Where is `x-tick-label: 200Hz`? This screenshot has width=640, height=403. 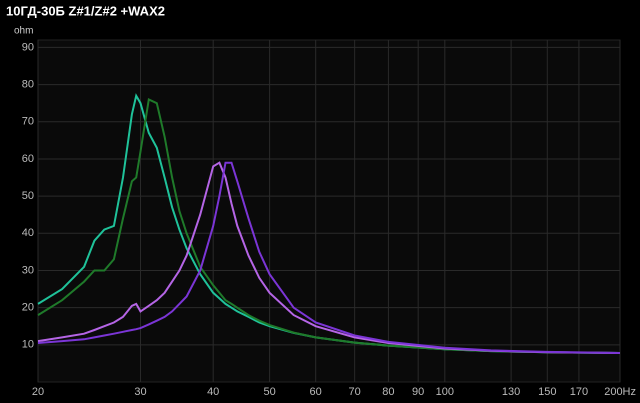
x-tick-label: 200Hz is located at coordinates (620, 392).